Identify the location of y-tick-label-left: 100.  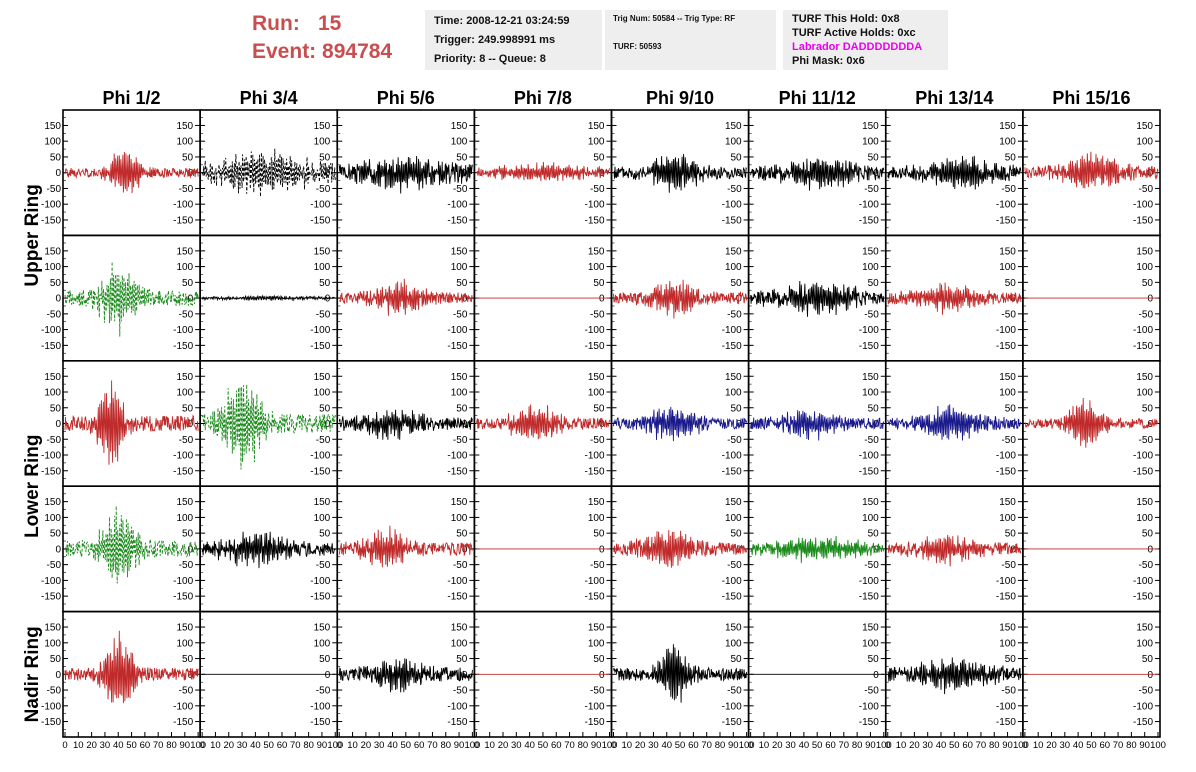
(52, 142).